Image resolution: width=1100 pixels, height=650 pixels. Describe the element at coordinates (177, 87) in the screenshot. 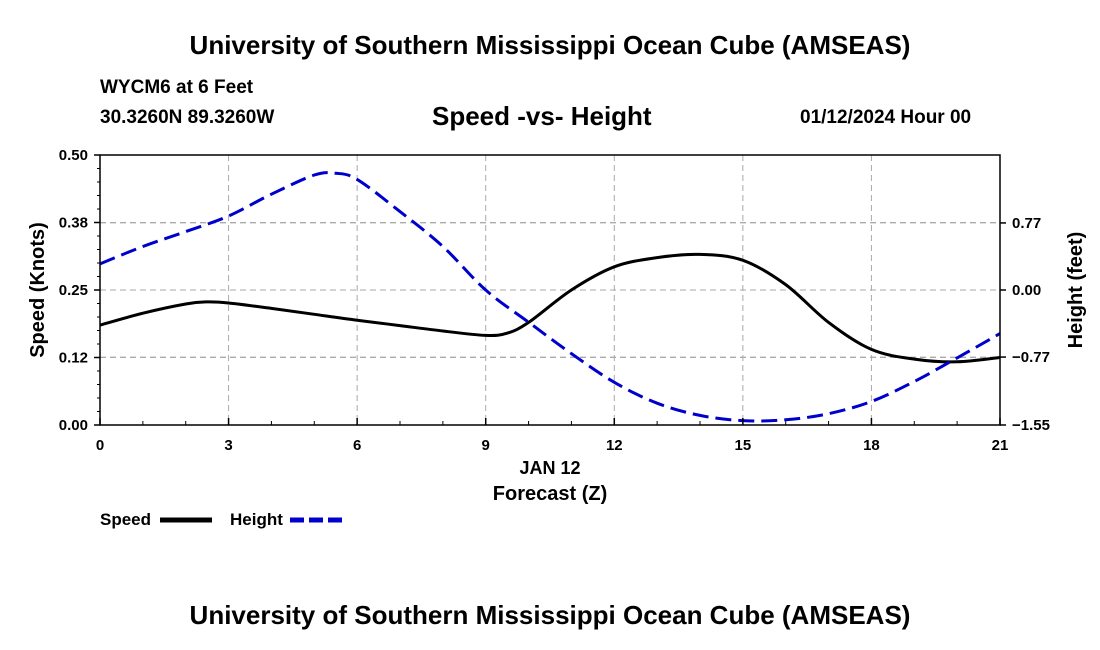

I see `station-label: WYCM6 at 6 Feet` at that location.